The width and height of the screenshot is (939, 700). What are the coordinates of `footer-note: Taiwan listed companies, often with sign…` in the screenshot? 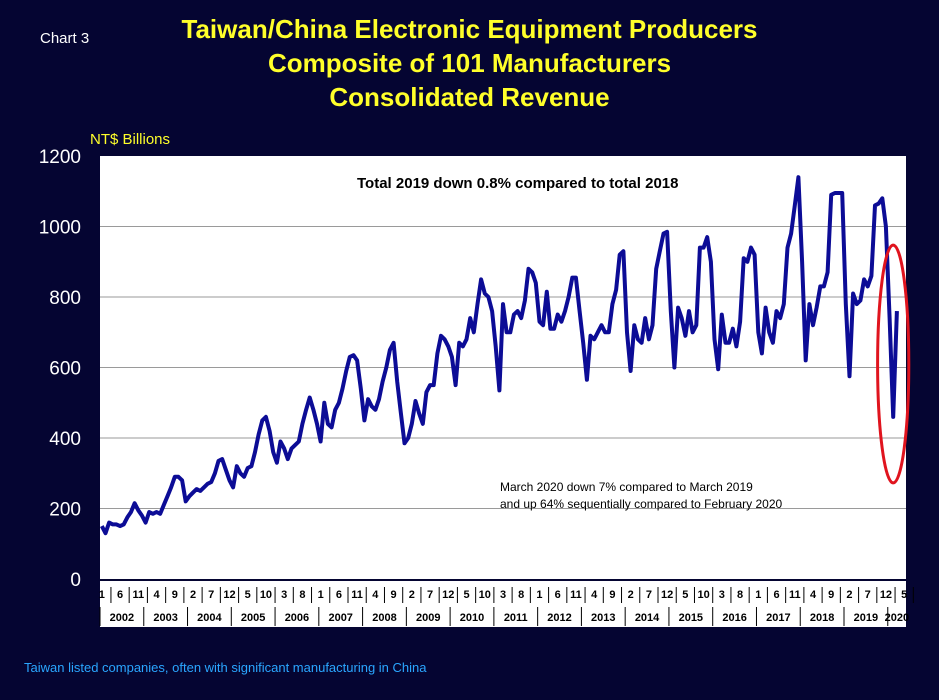 It's located at (225, 667).